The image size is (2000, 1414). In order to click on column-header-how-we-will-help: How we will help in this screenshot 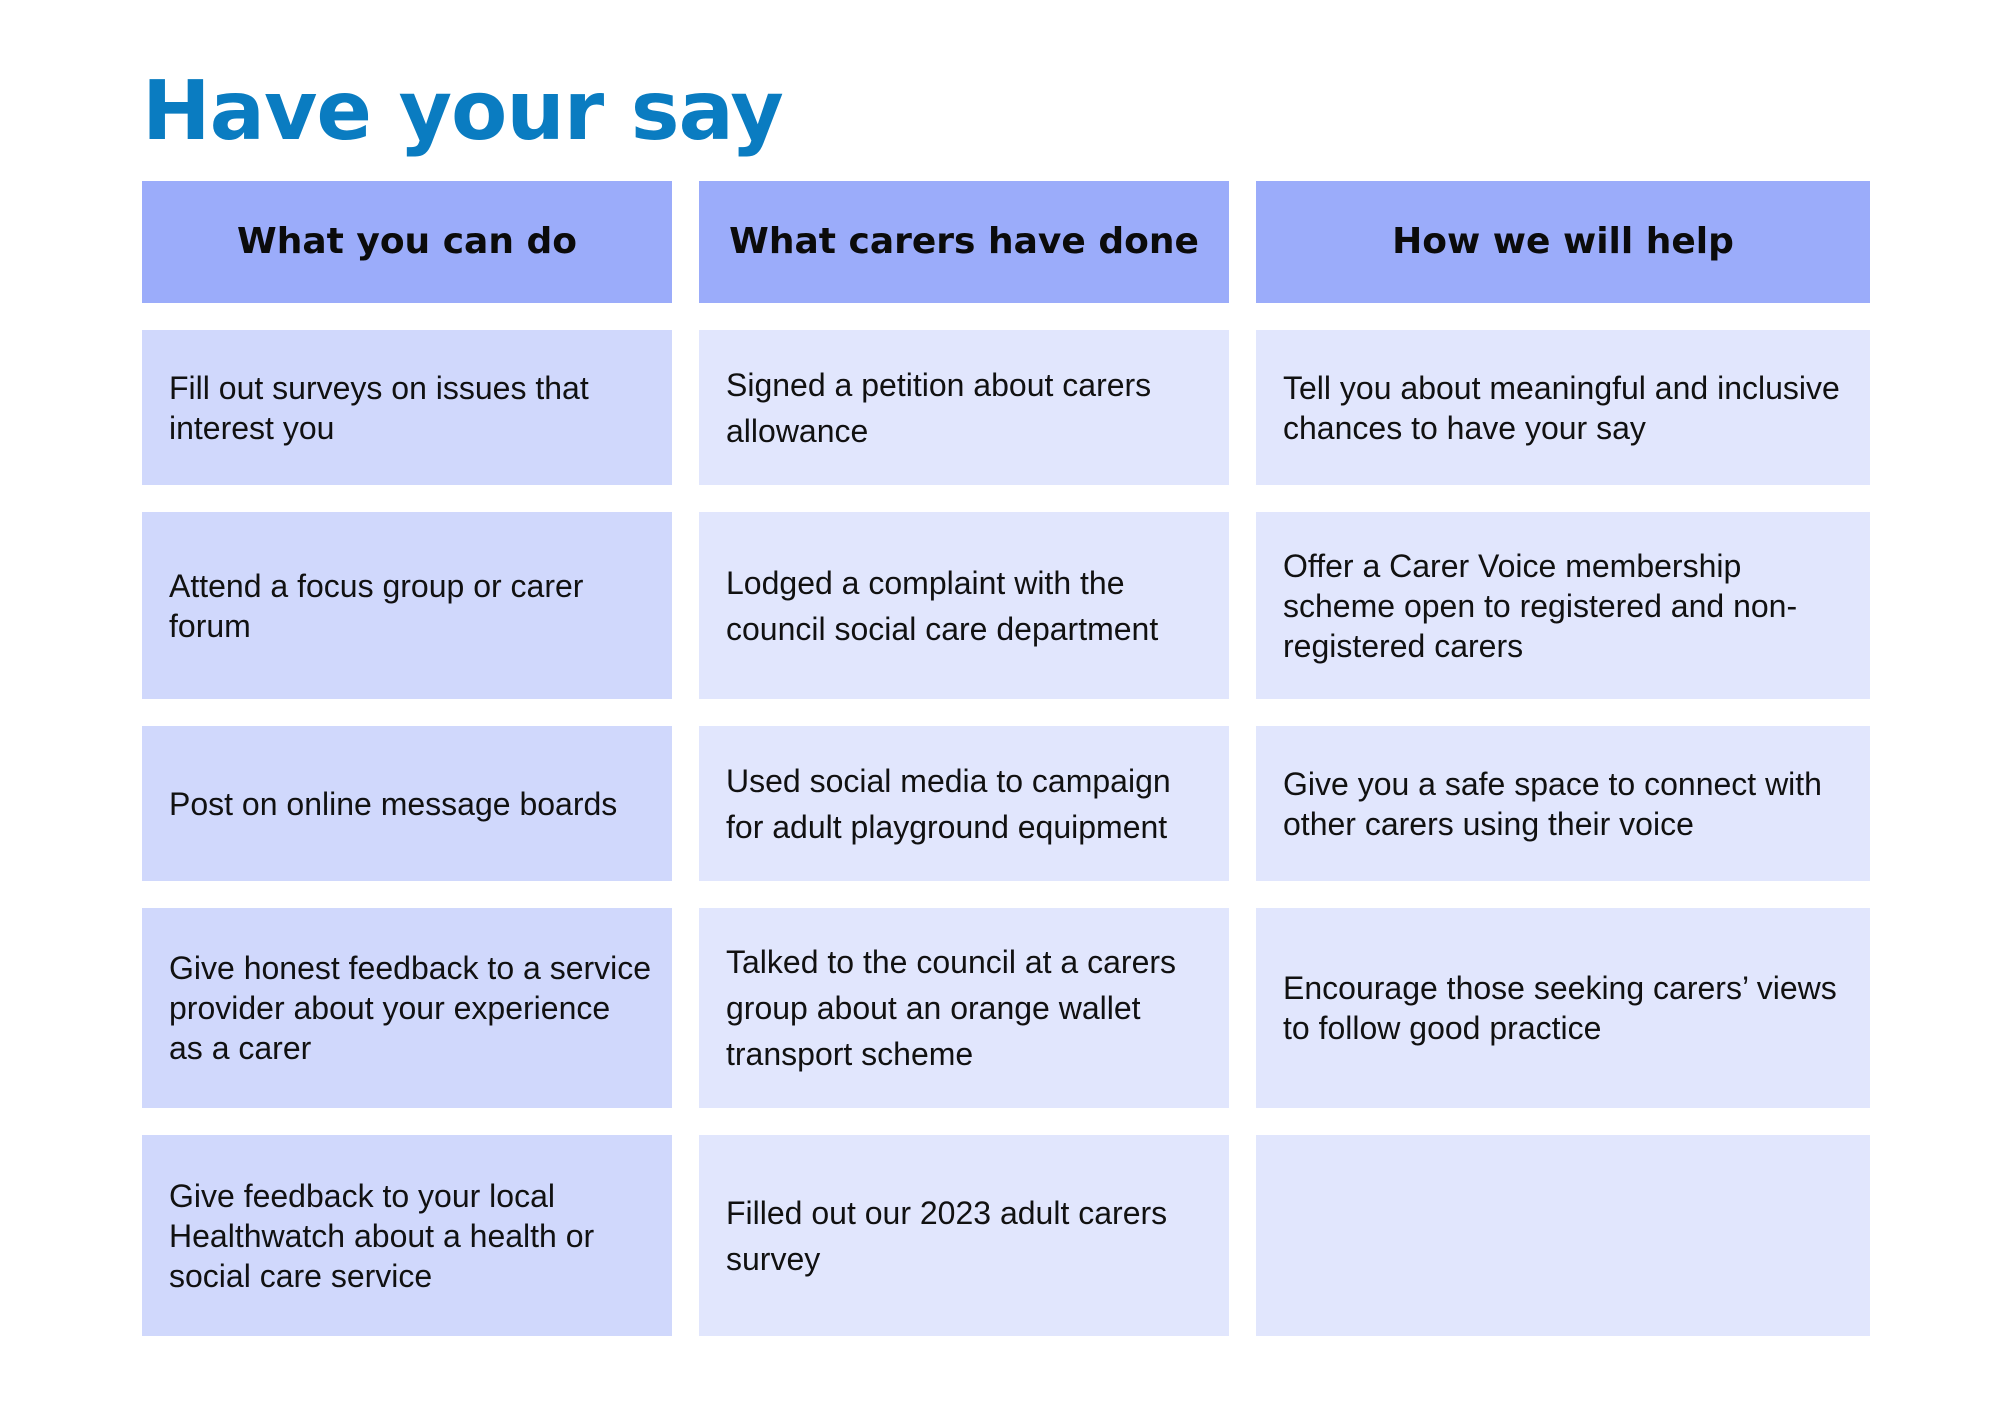, I will do `click(1563, 242)`.